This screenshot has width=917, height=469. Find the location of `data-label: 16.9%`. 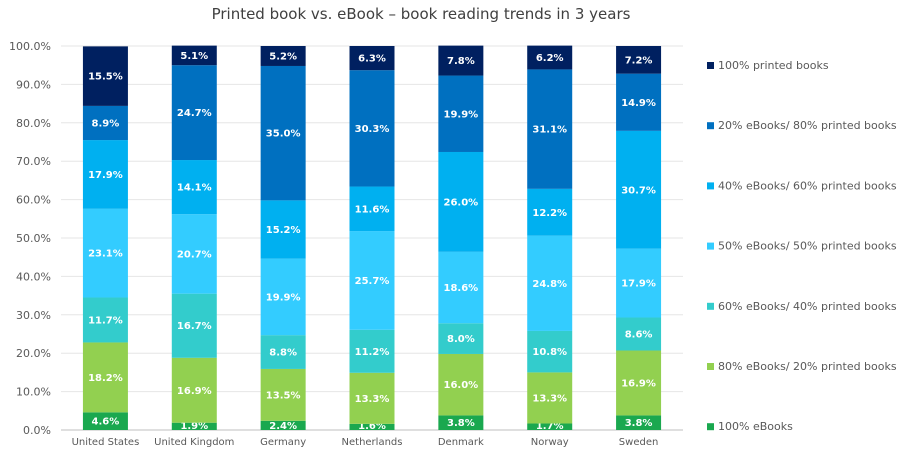

data-label: 16.9% is located at coordinates (638, 383).